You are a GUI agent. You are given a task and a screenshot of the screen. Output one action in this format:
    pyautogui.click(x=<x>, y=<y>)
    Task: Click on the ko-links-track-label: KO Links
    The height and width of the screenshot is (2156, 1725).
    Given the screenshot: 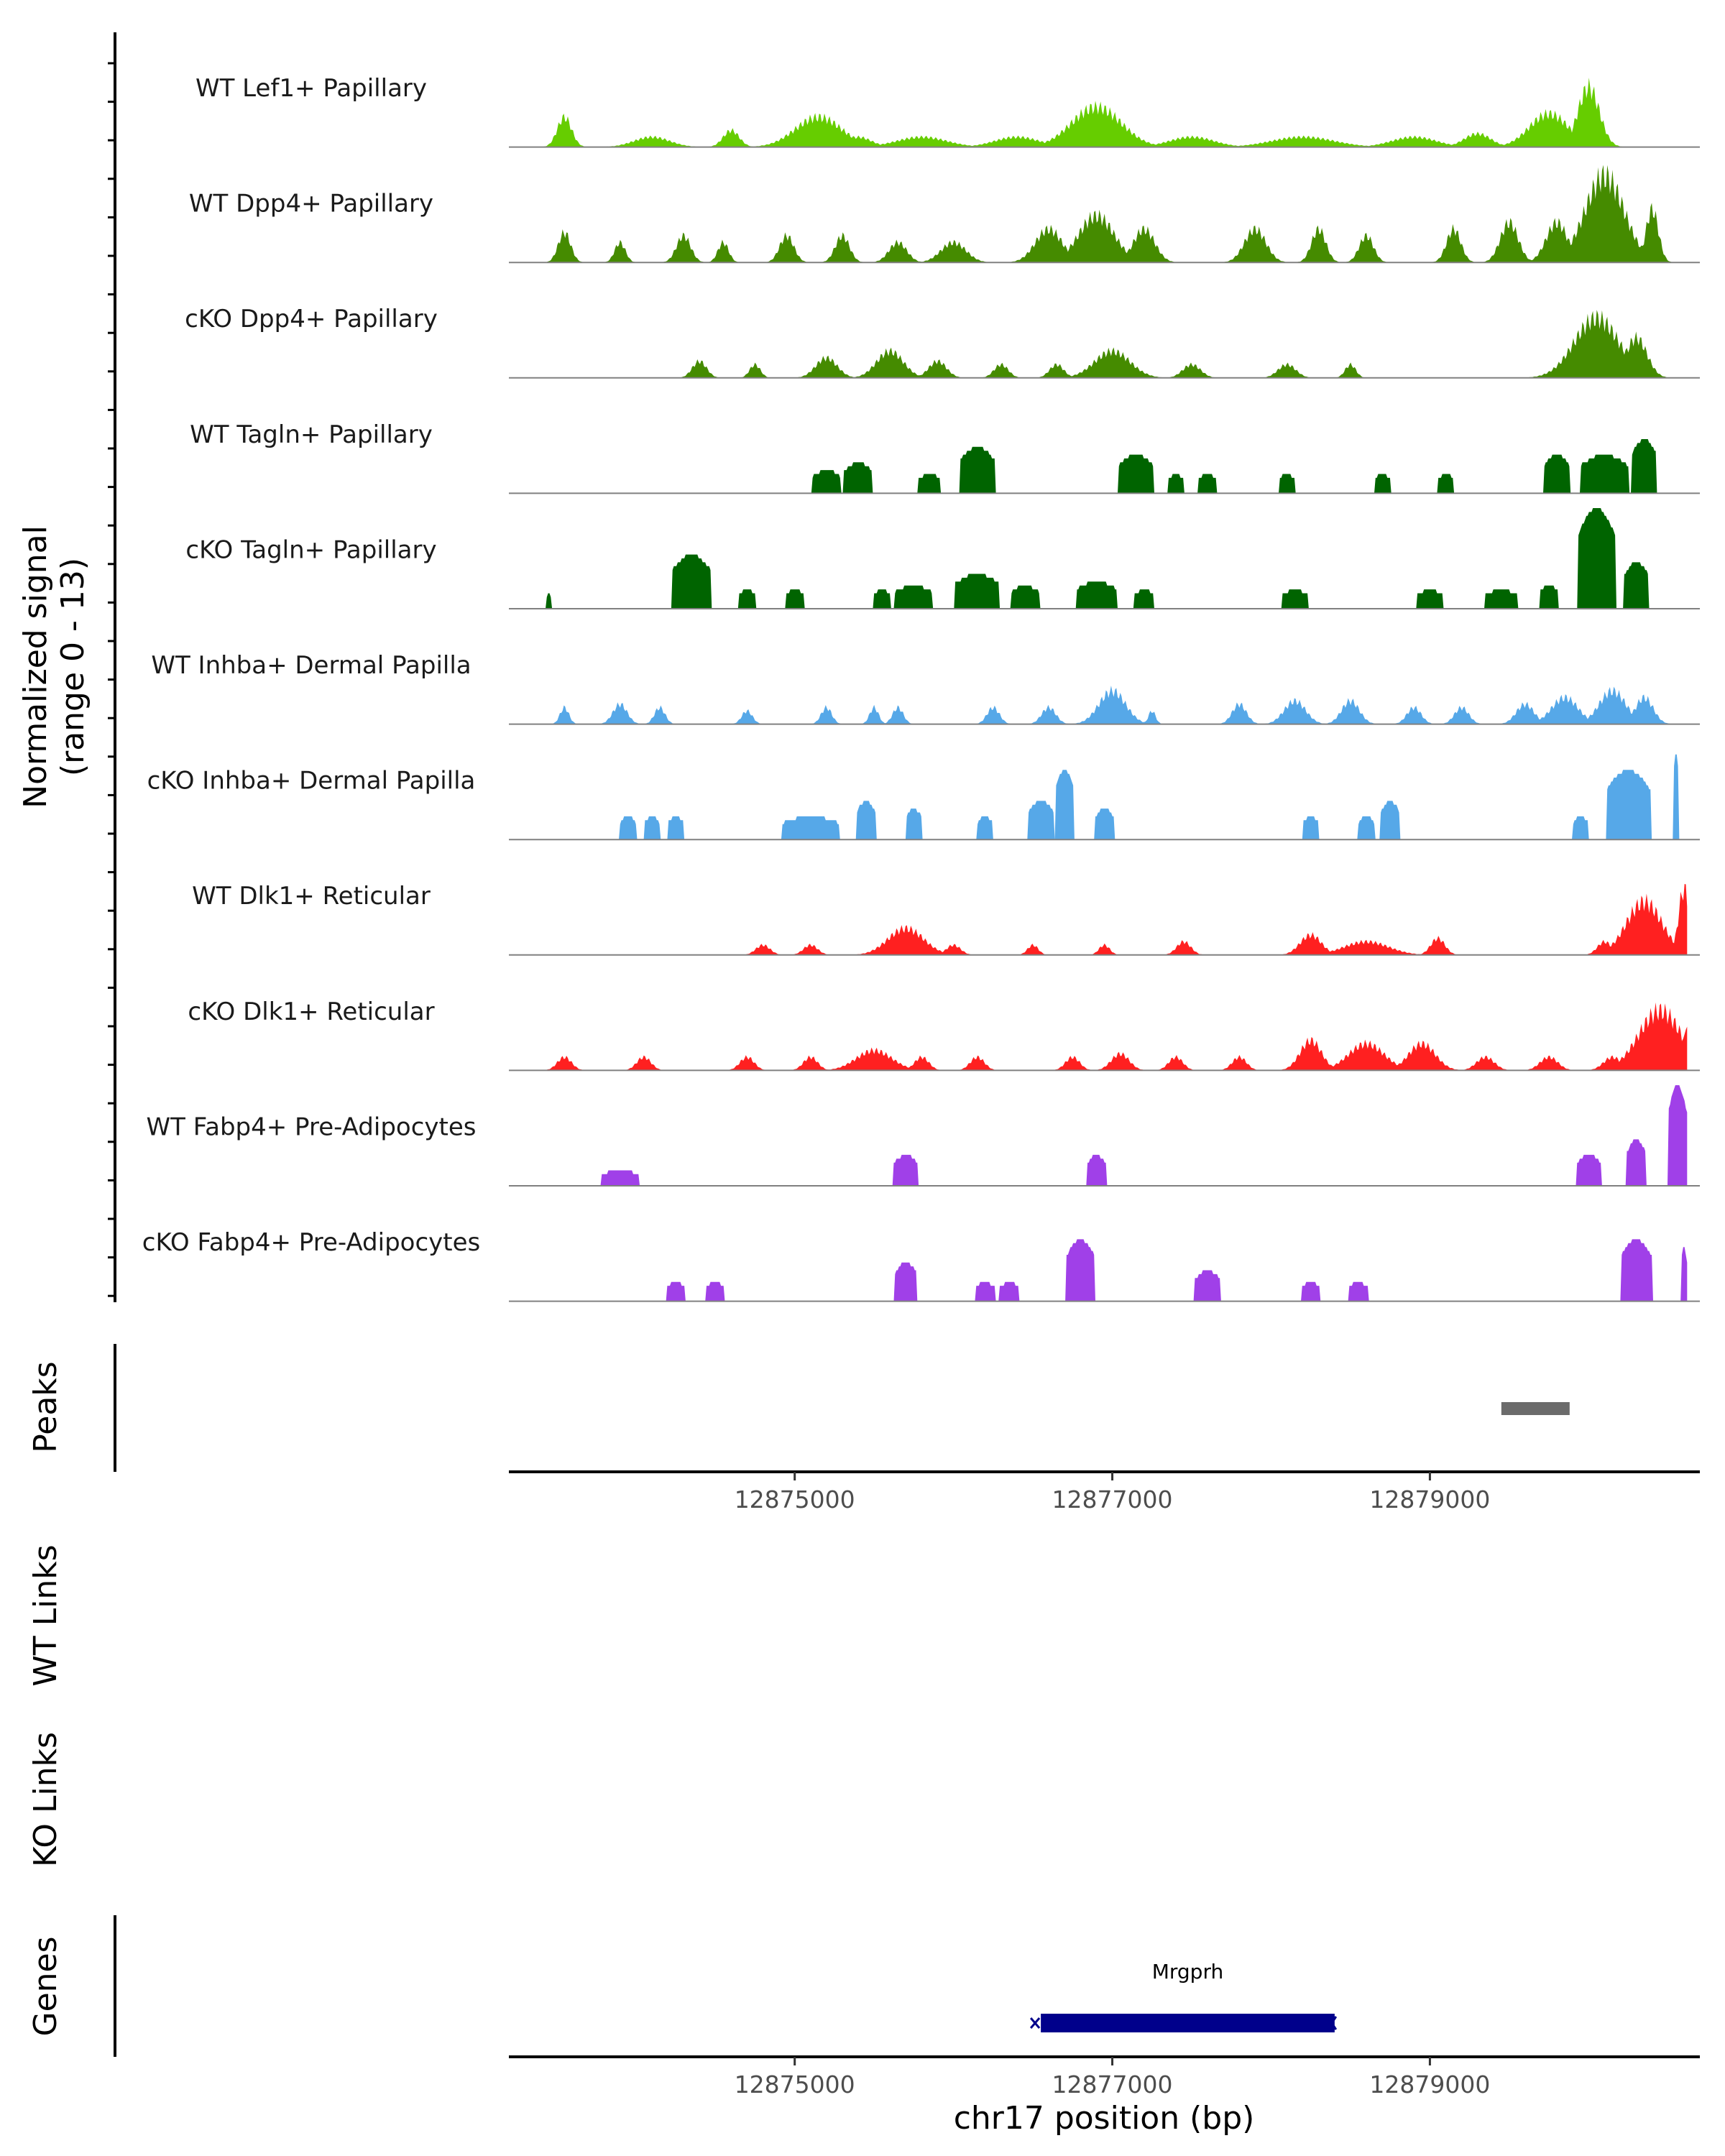 What is the action you would take?
    pyautogui.click(x=45, y=1799)
    